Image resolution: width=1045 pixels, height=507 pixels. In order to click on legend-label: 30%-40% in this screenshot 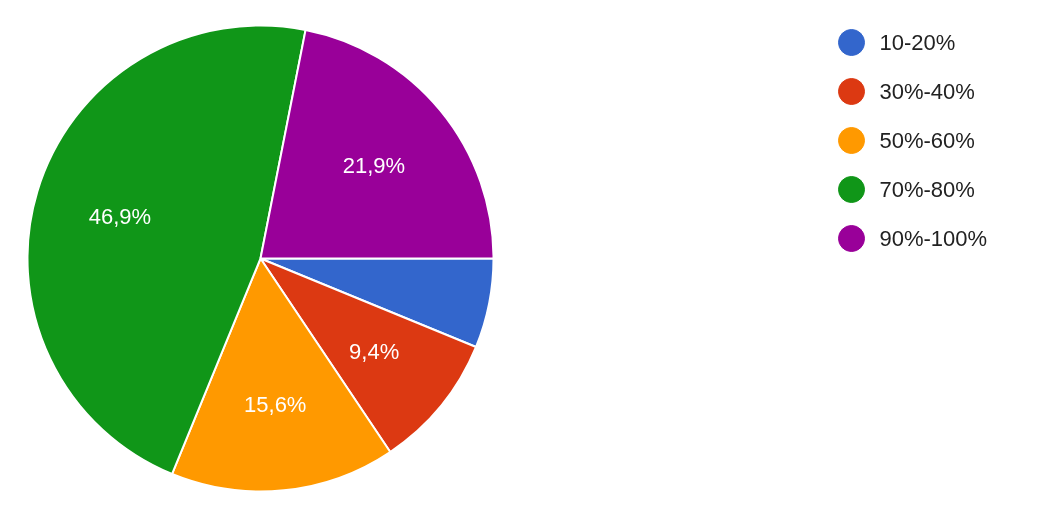, I will do `click(927, 91)`.